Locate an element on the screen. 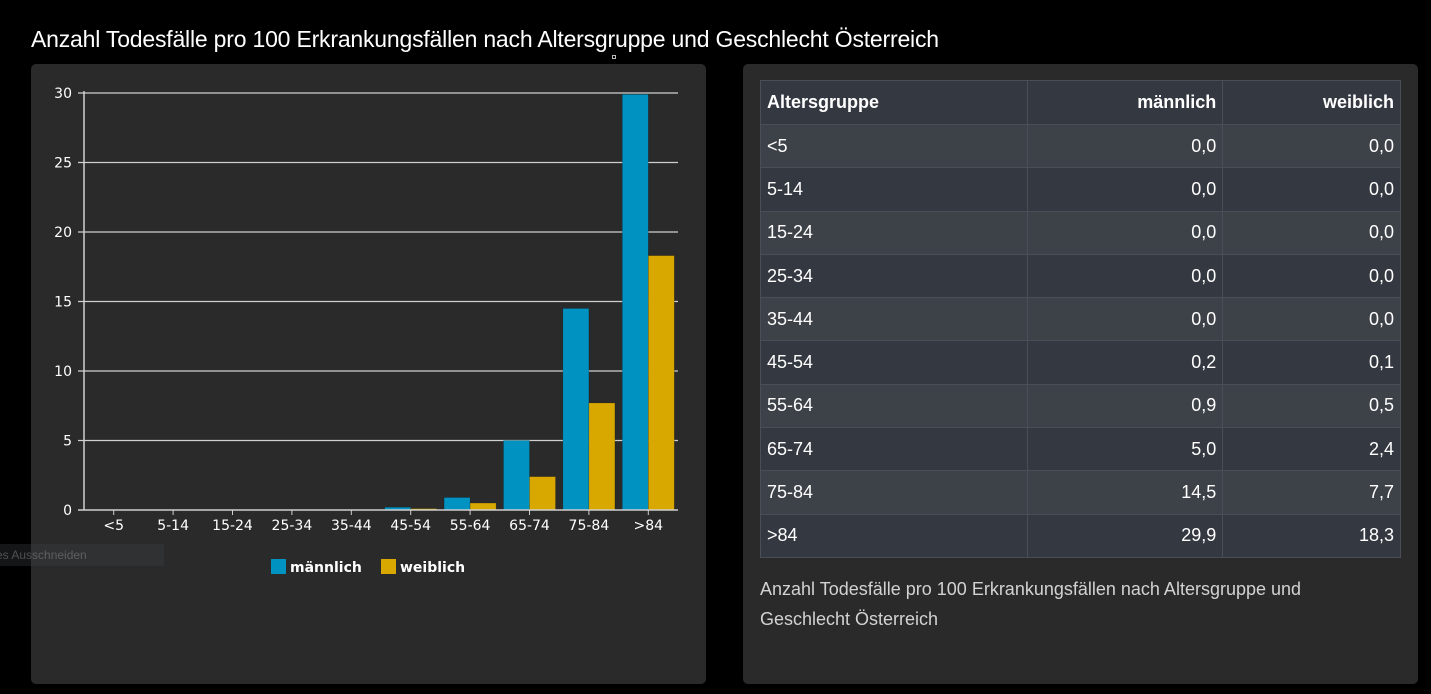 Image resolution: width=1431 pixels, height=694 pixels. cell-weiblich: 18,3 is located at coordinates (1311, 535).